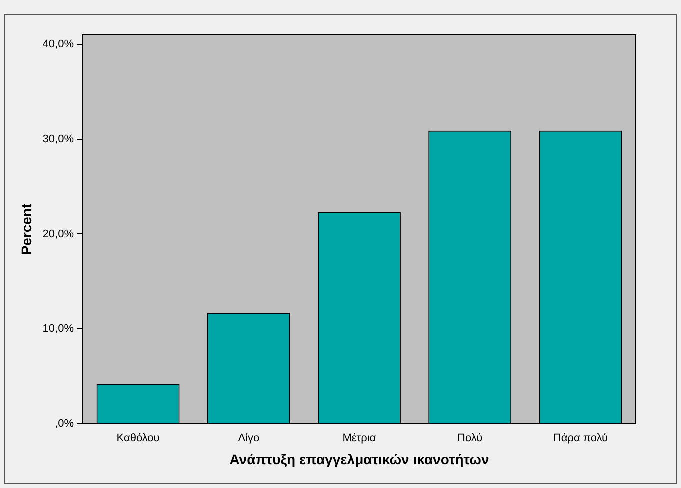 The image size is (681, 488). What do you see at coordinates (359, 438) in the screenshot?
I see `x-tick-label: Μέτρια` at bounding box center [359, 438].